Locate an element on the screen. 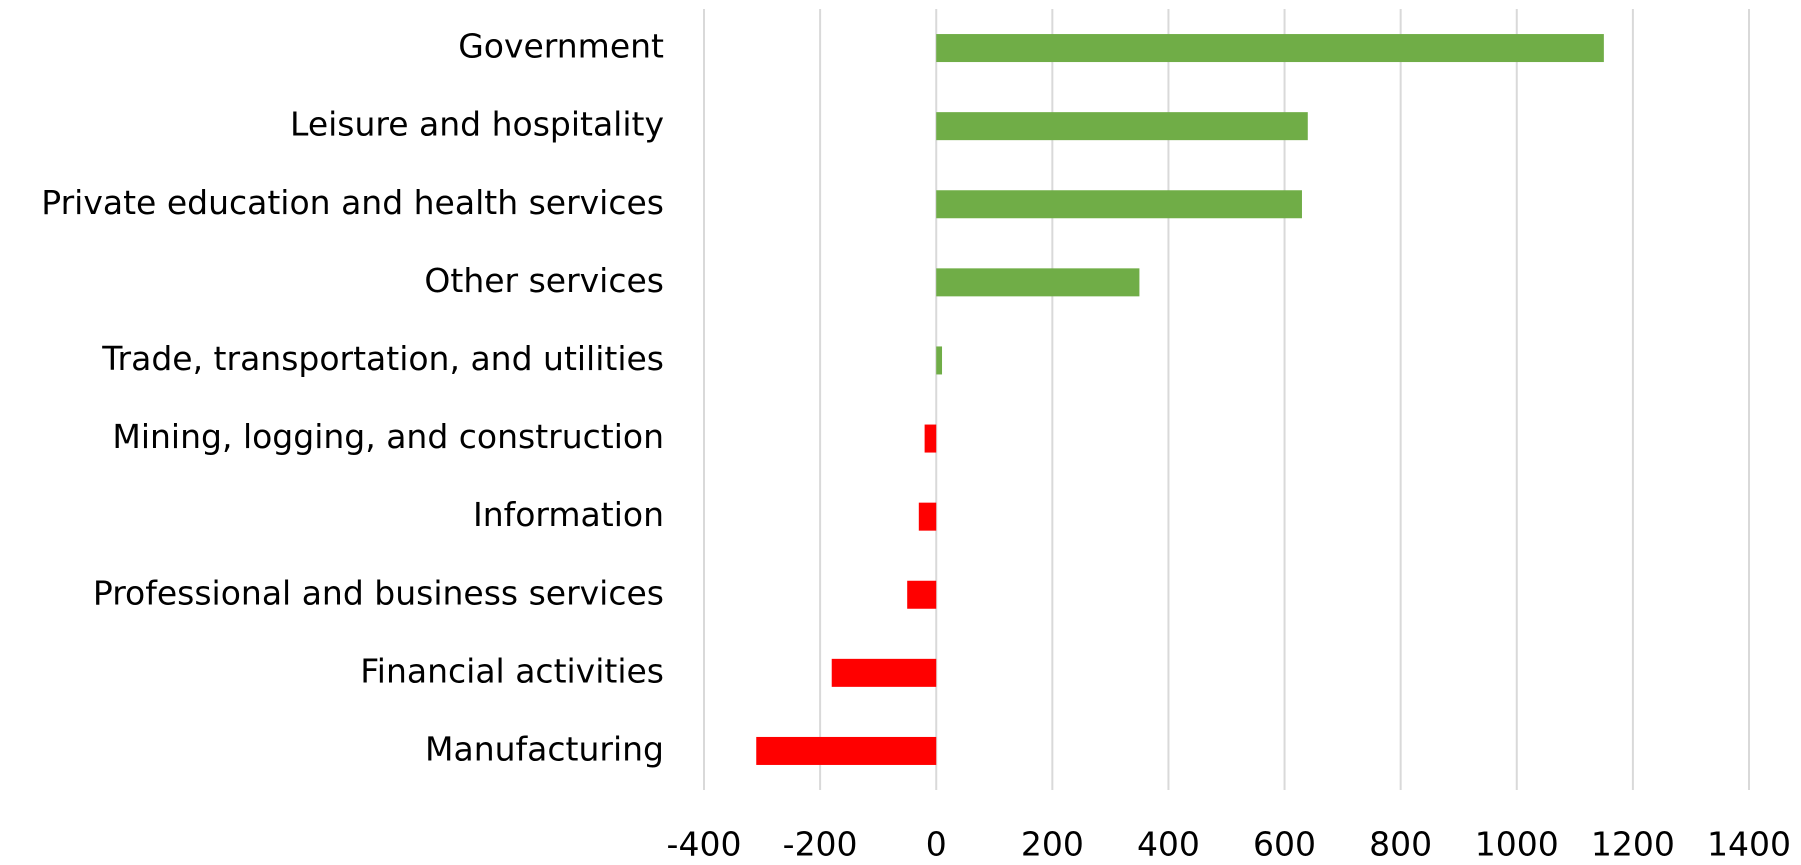 The image size is (1801, 865). x-tick-label: -200 is located at coordinates (820, 844).